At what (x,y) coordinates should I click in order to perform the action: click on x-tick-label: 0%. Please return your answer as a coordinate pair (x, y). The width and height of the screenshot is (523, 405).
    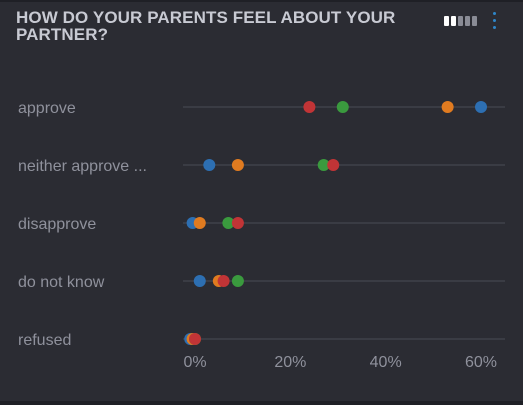
    Looking at the image, I should click on (194, 362).